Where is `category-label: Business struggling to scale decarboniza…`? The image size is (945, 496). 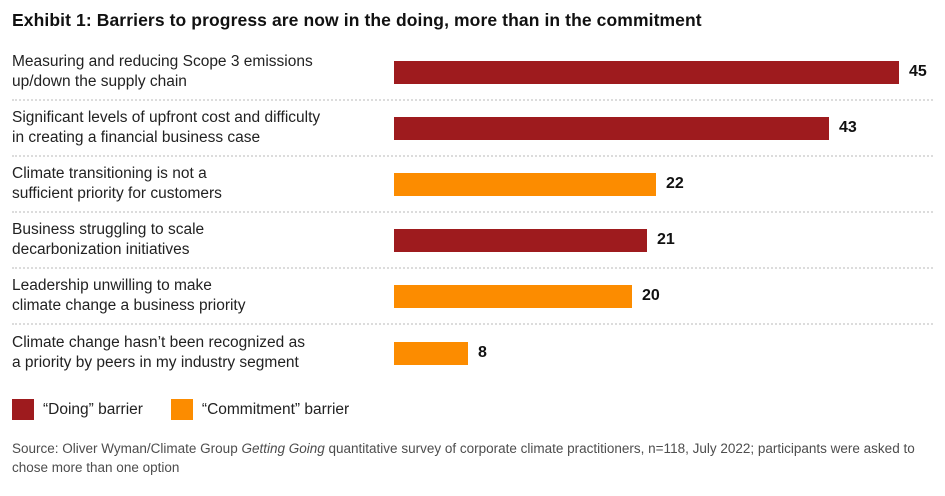
category-label: Business struggling to scale decarboniza… is located at coordinates (108, 239).